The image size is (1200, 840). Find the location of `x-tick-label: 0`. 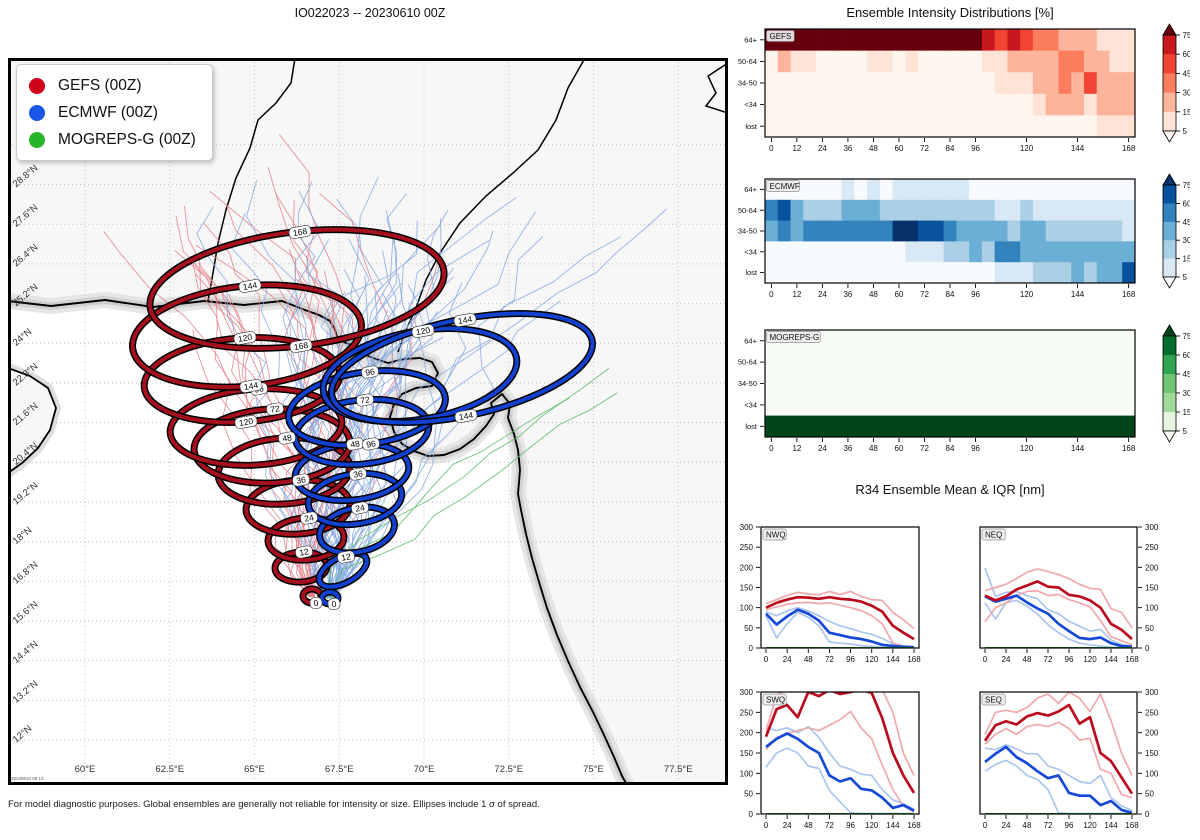

x-tick-label: 0 is located at coordinates (771, 148).